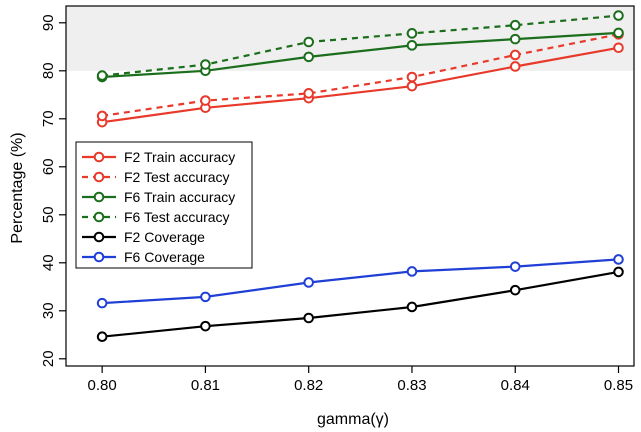 The height and width of the screenshot is (432, 641). What do you see at coordinates (353, 419) in the screenshot?
I see `x-axis-title: gamma(γ)` at bounding box center [353, 419].